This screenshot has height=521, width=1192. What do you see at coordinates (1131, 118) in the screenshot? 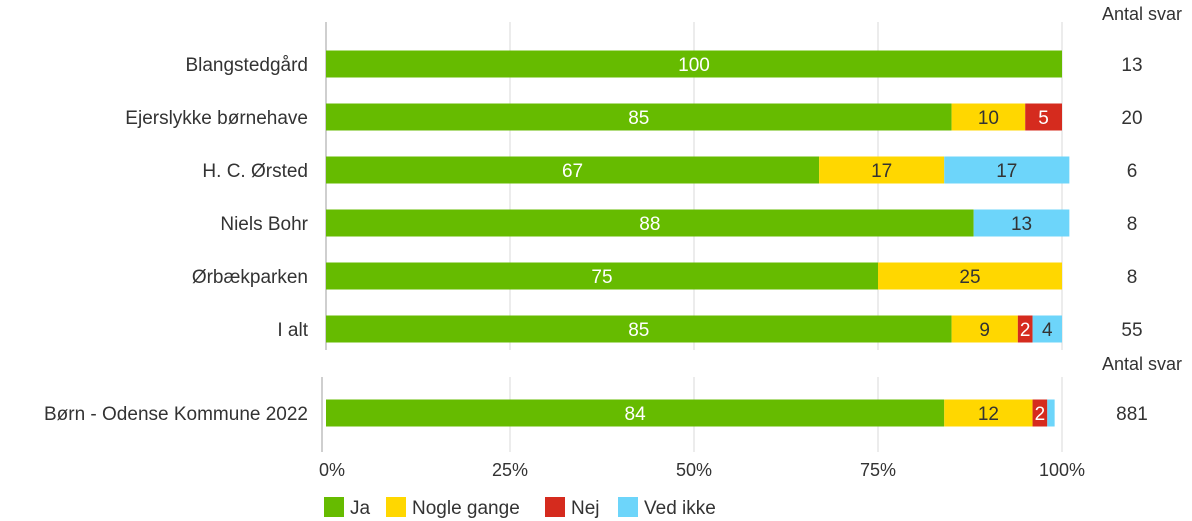
I see `count-ejerslykke-b-rnehave: 20` at bounding box center [1131, 118].